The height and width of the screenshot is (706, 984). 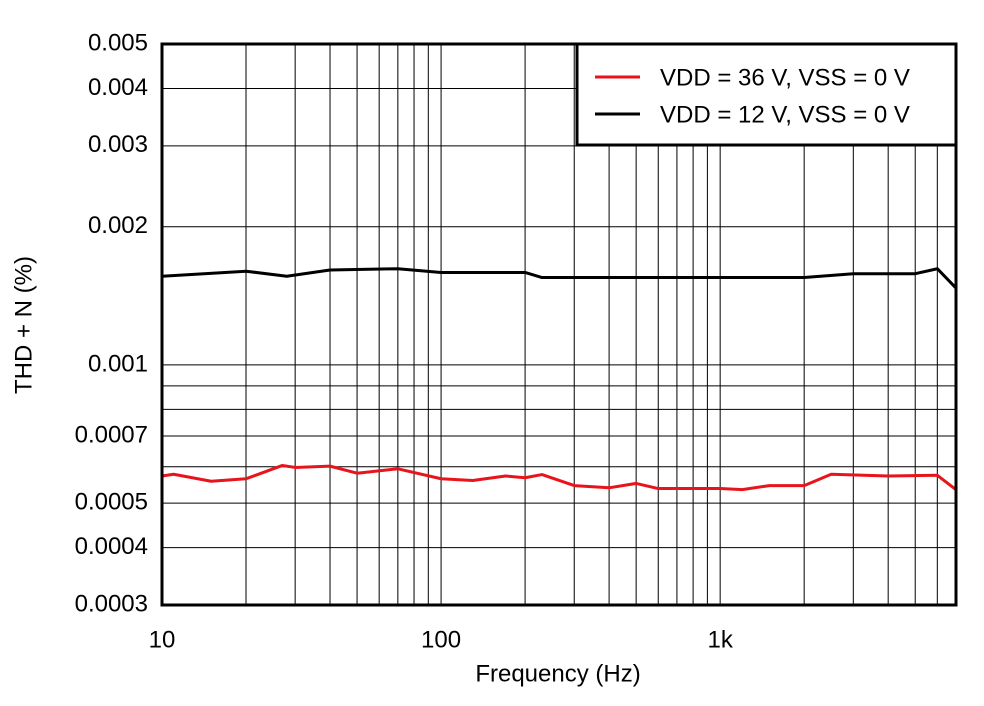 What do you see at coordinates (766, 94) in the screenshot?
I see `legend-box` at bounding box center [766, 94].